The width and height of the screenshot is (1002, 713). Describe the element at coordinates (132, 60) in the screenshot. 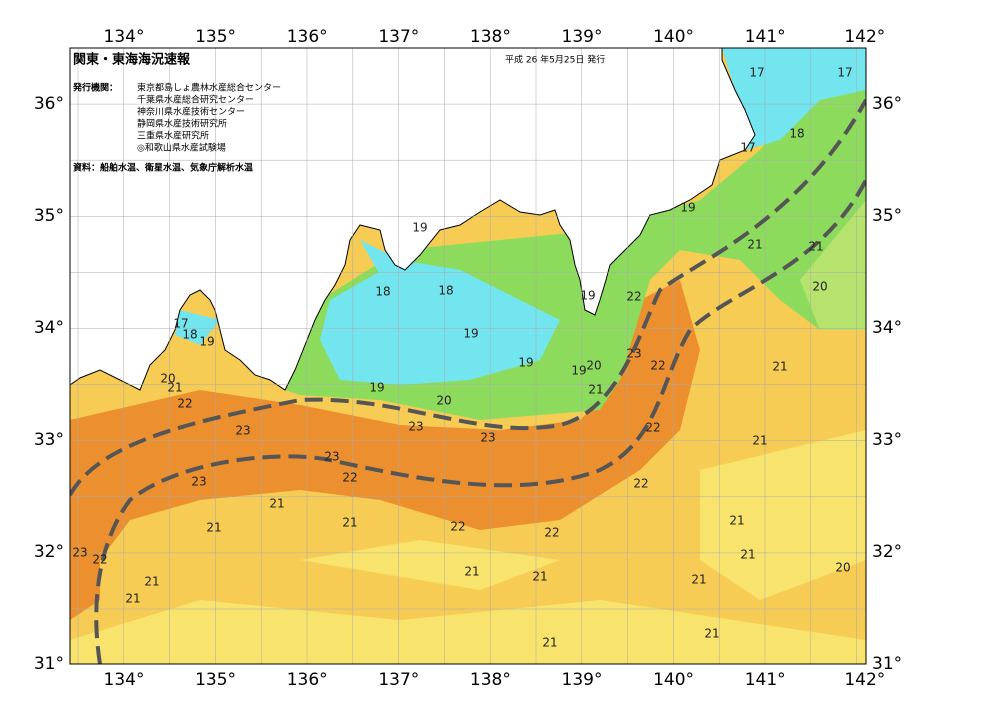

I see `map-title: 関東・東海海況速報` at that location.